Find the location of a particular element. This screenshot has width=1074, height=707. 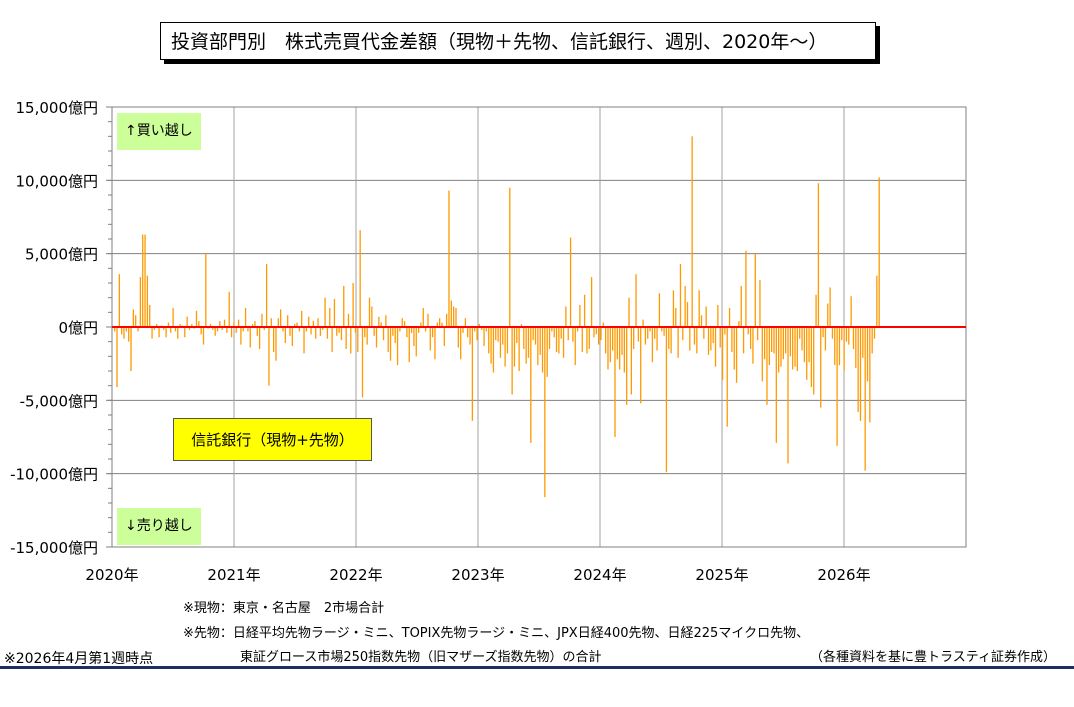

footer-rule is located at coordinates (537, 667).